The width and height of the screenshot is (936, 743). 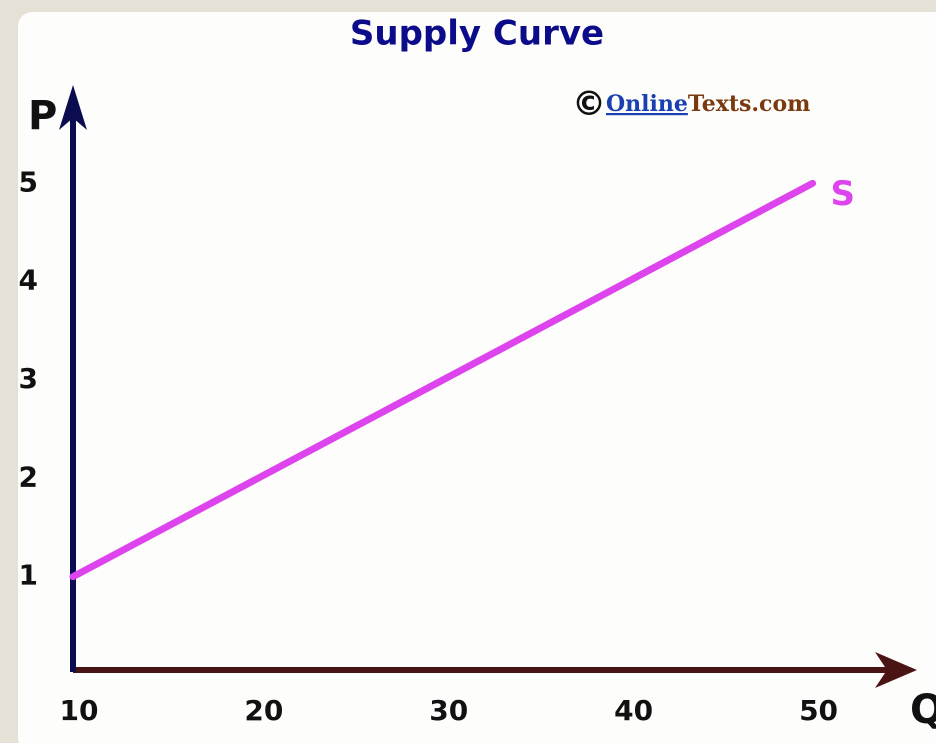 I want to click on x-tick-label: 10, so click(x=79, y=710).